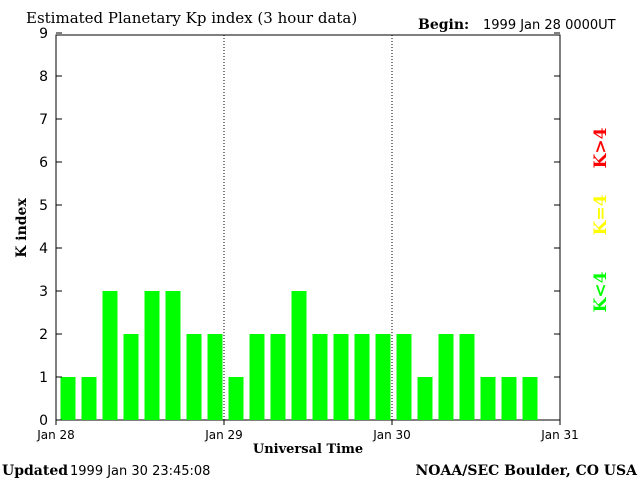 The width and height of the screenshot is (640, 480). I want to click on x-tick-label: Jan 30, so click(391, 435).